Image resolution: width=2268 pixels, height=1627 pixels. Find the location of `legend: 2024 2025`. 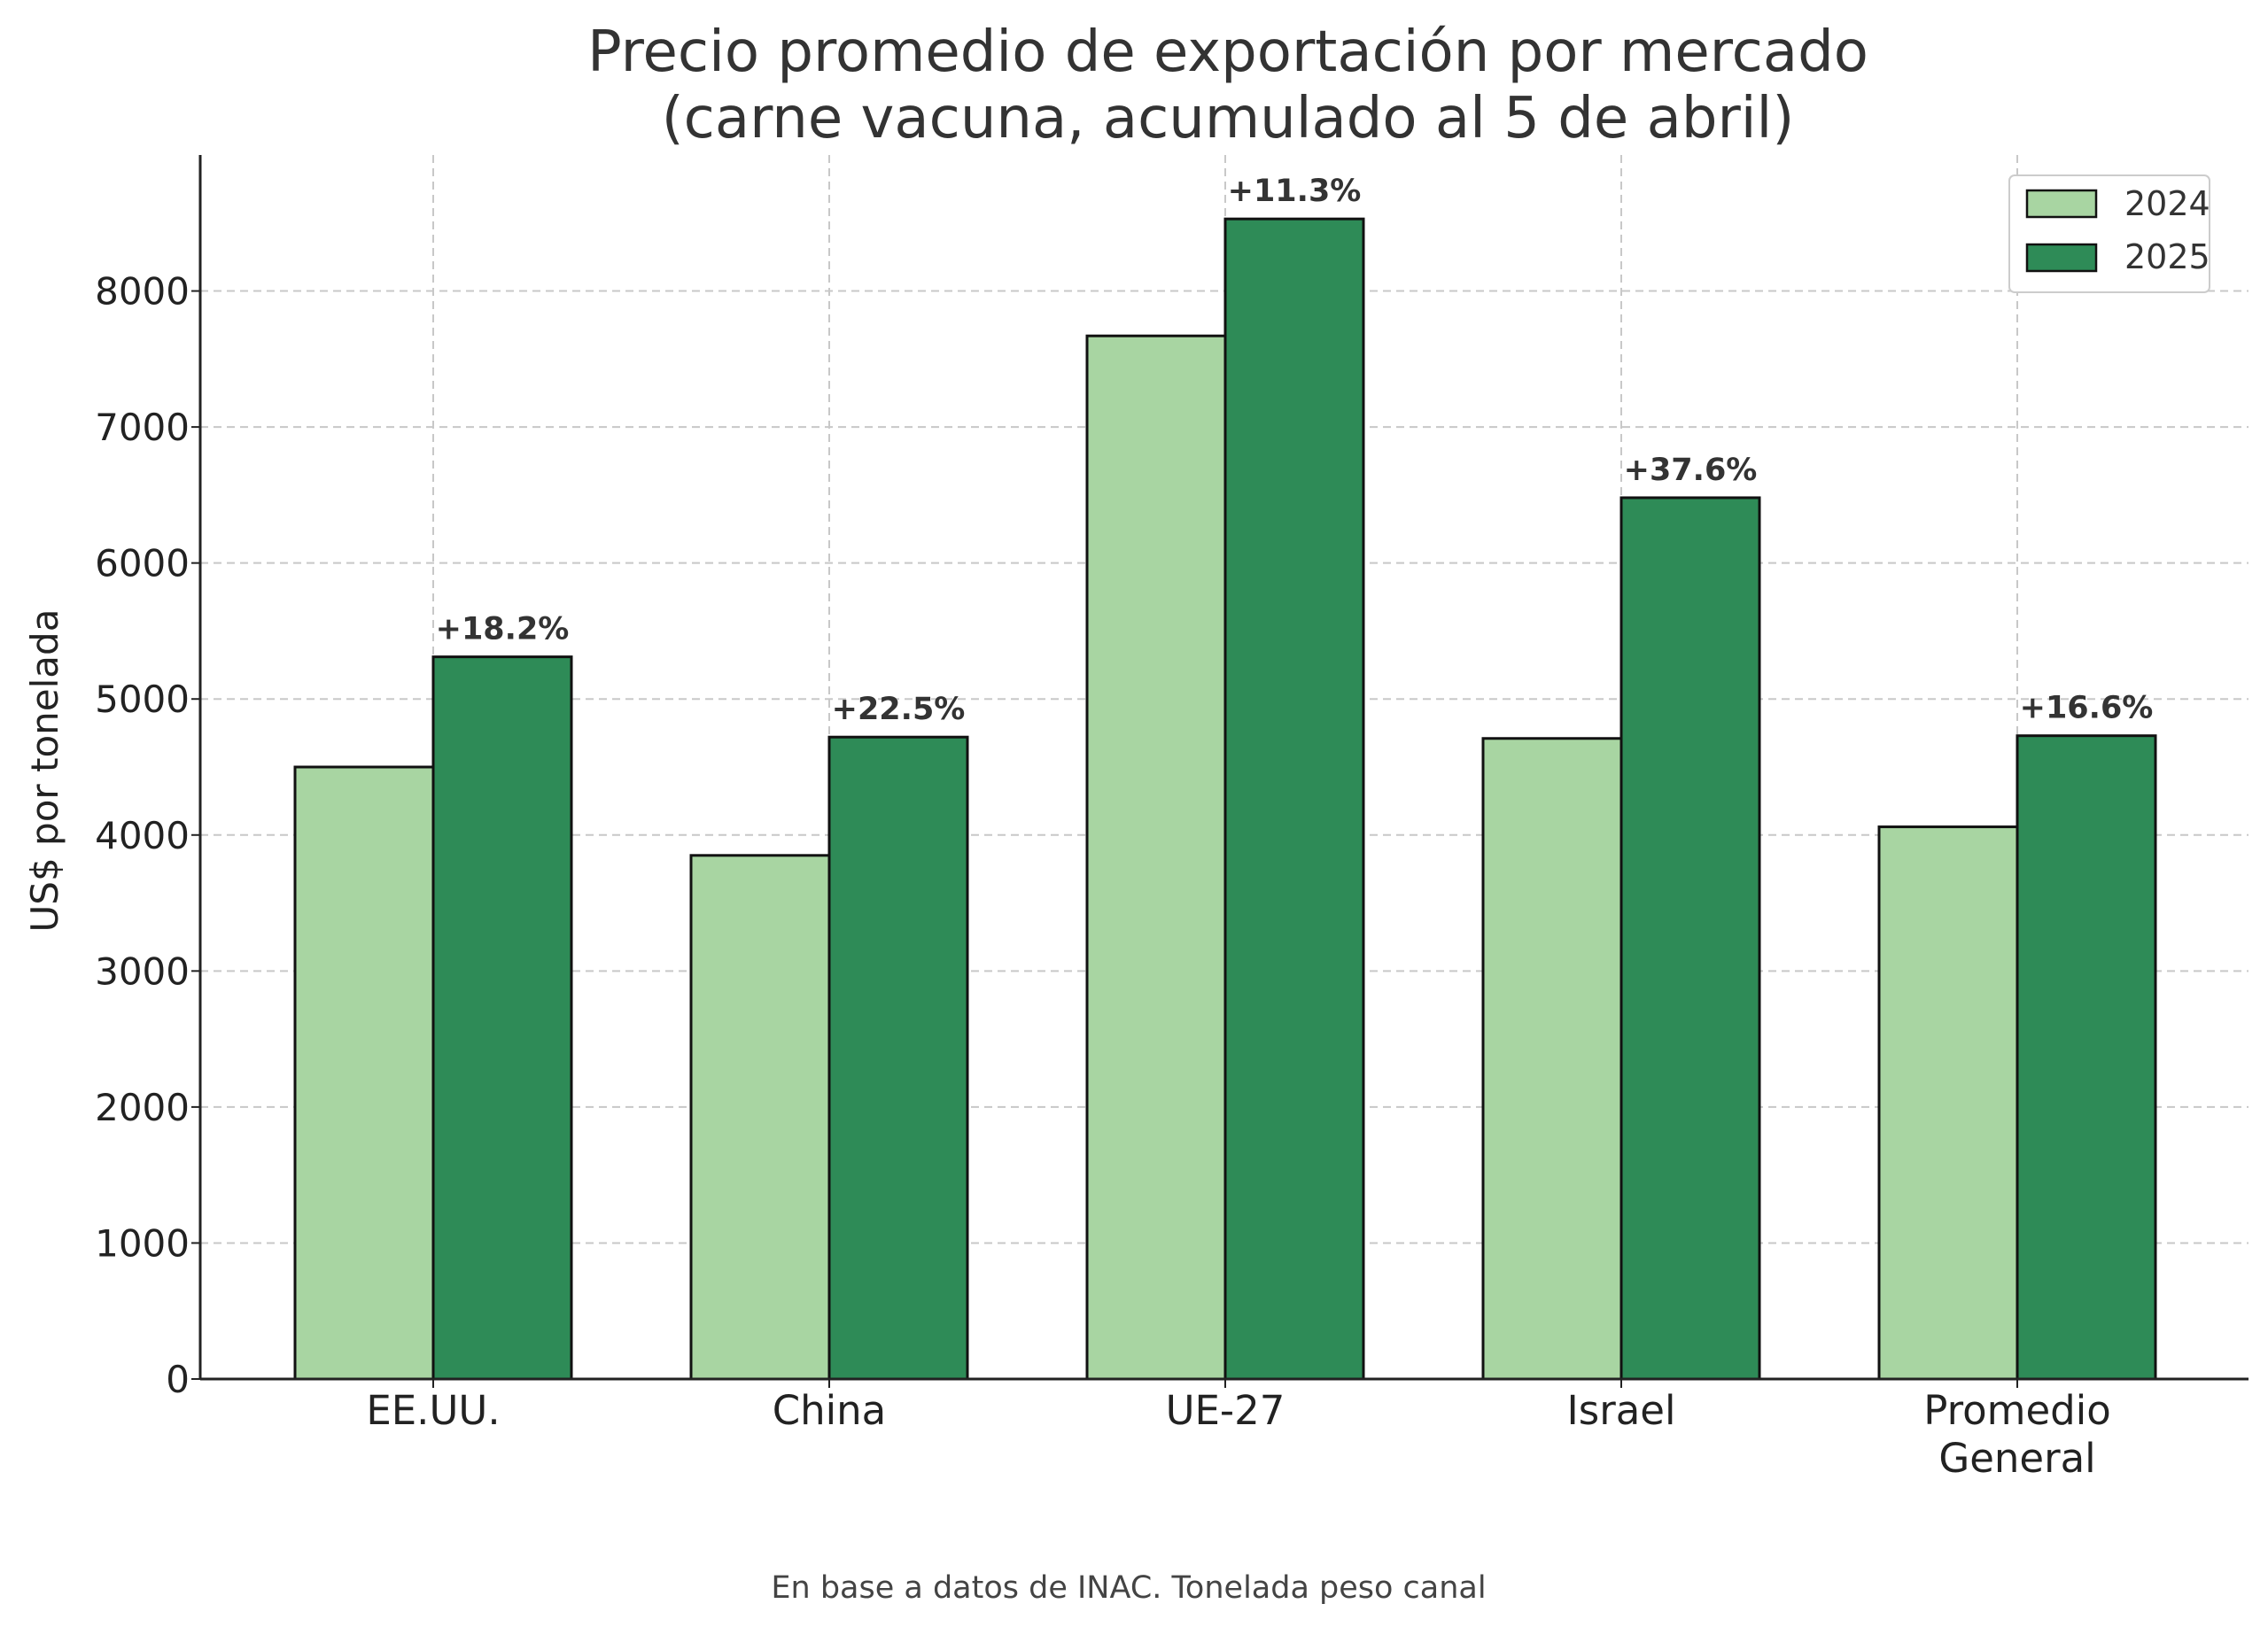

legend: 2024 2025 is located at coordinates (2109, 233).